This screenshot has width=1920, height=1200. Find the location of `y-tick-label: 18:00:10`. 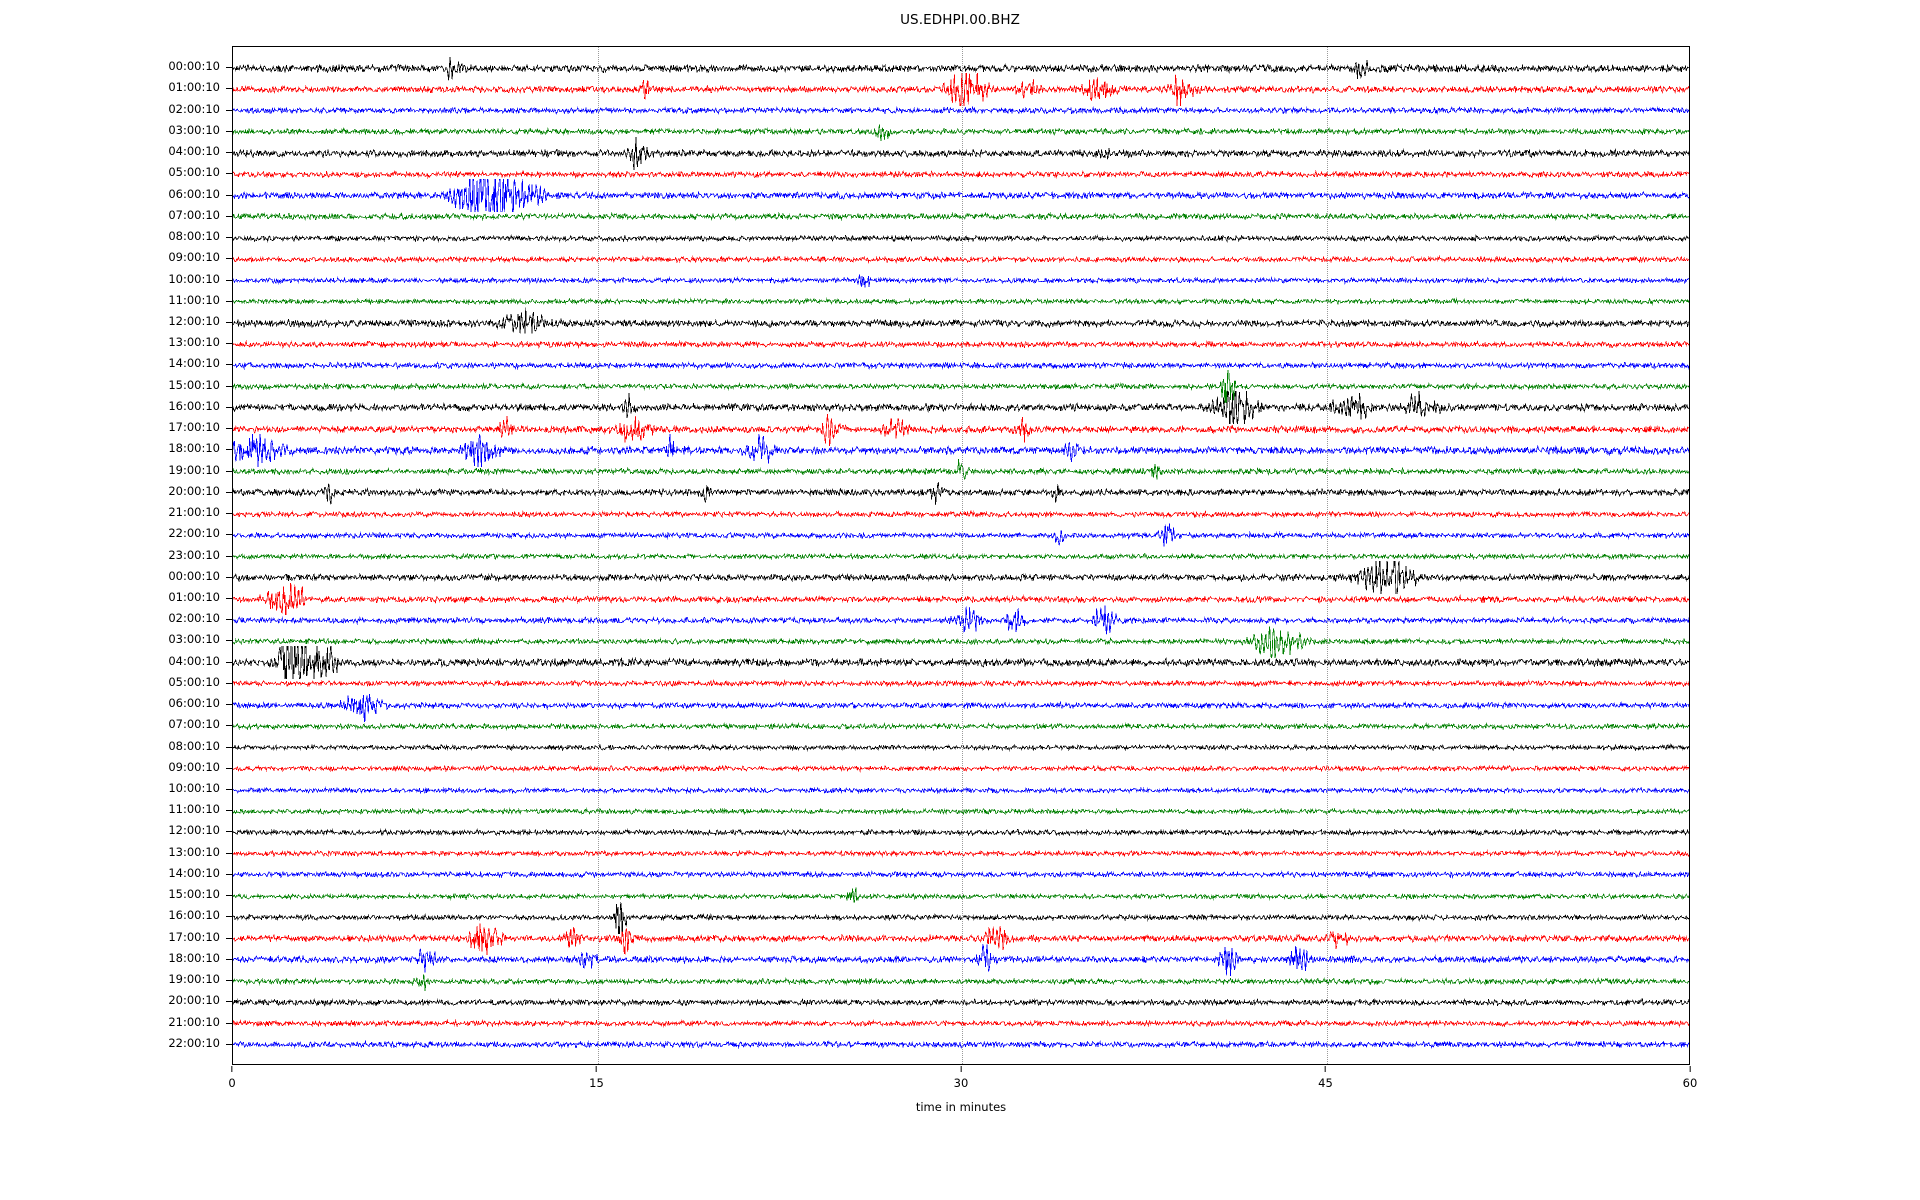

y-tick-label: 18:00:10 is located at coordinates (194, 448).